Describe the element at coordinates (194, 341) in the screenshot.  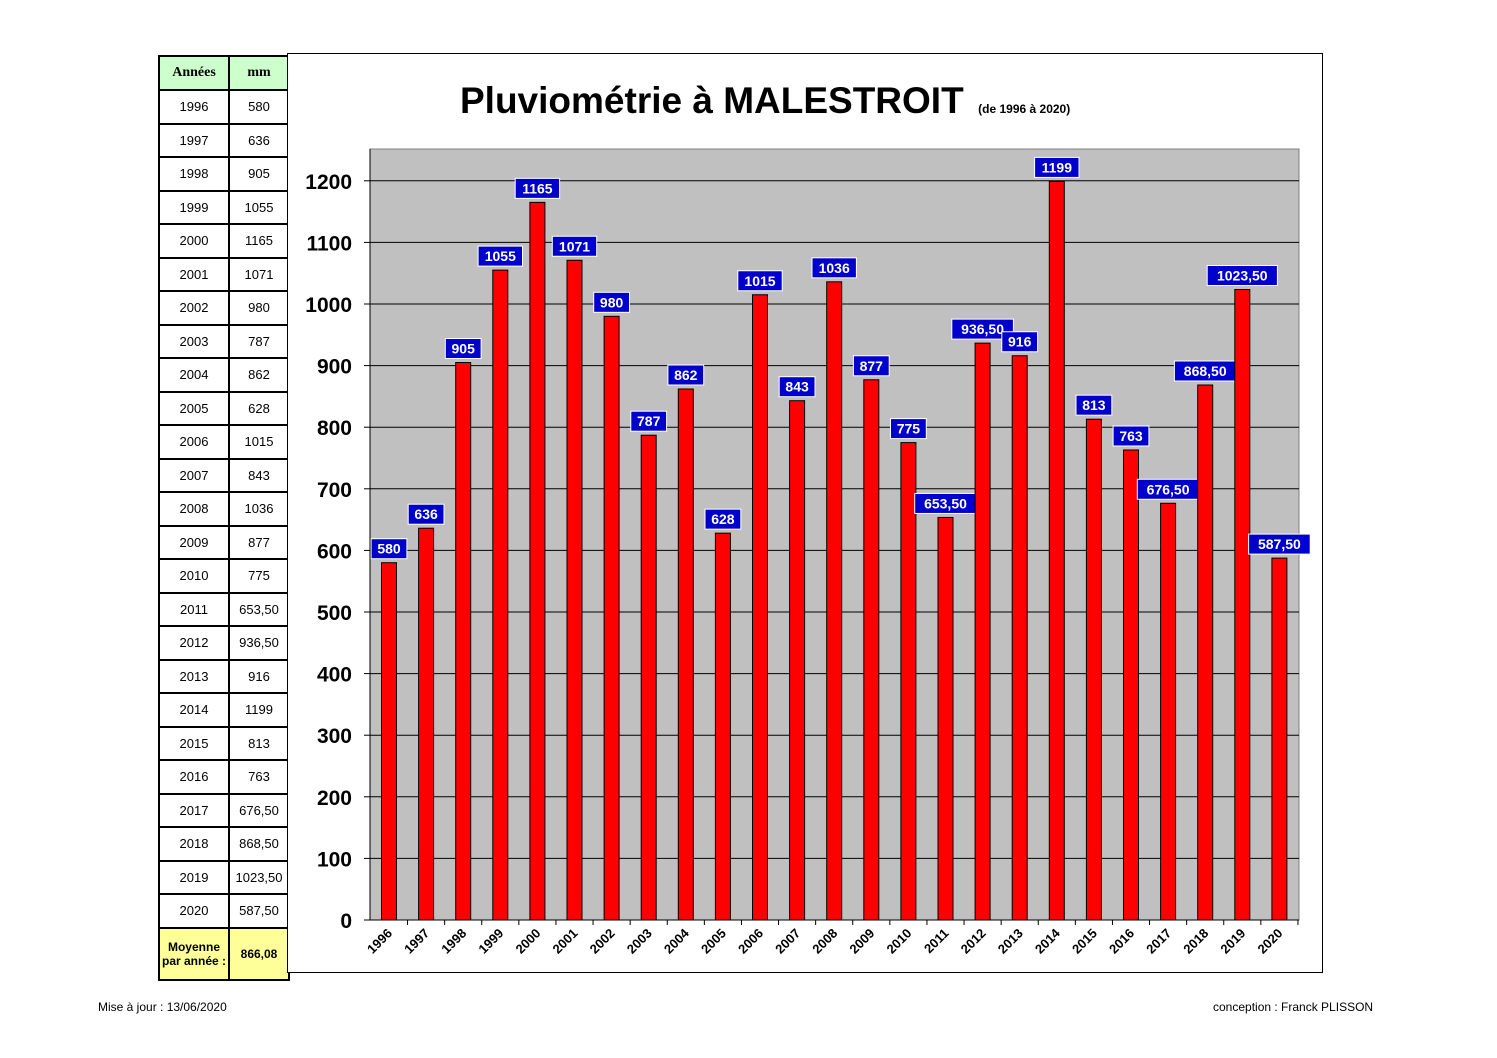
I see `table-cell-year: 2003` at that location.